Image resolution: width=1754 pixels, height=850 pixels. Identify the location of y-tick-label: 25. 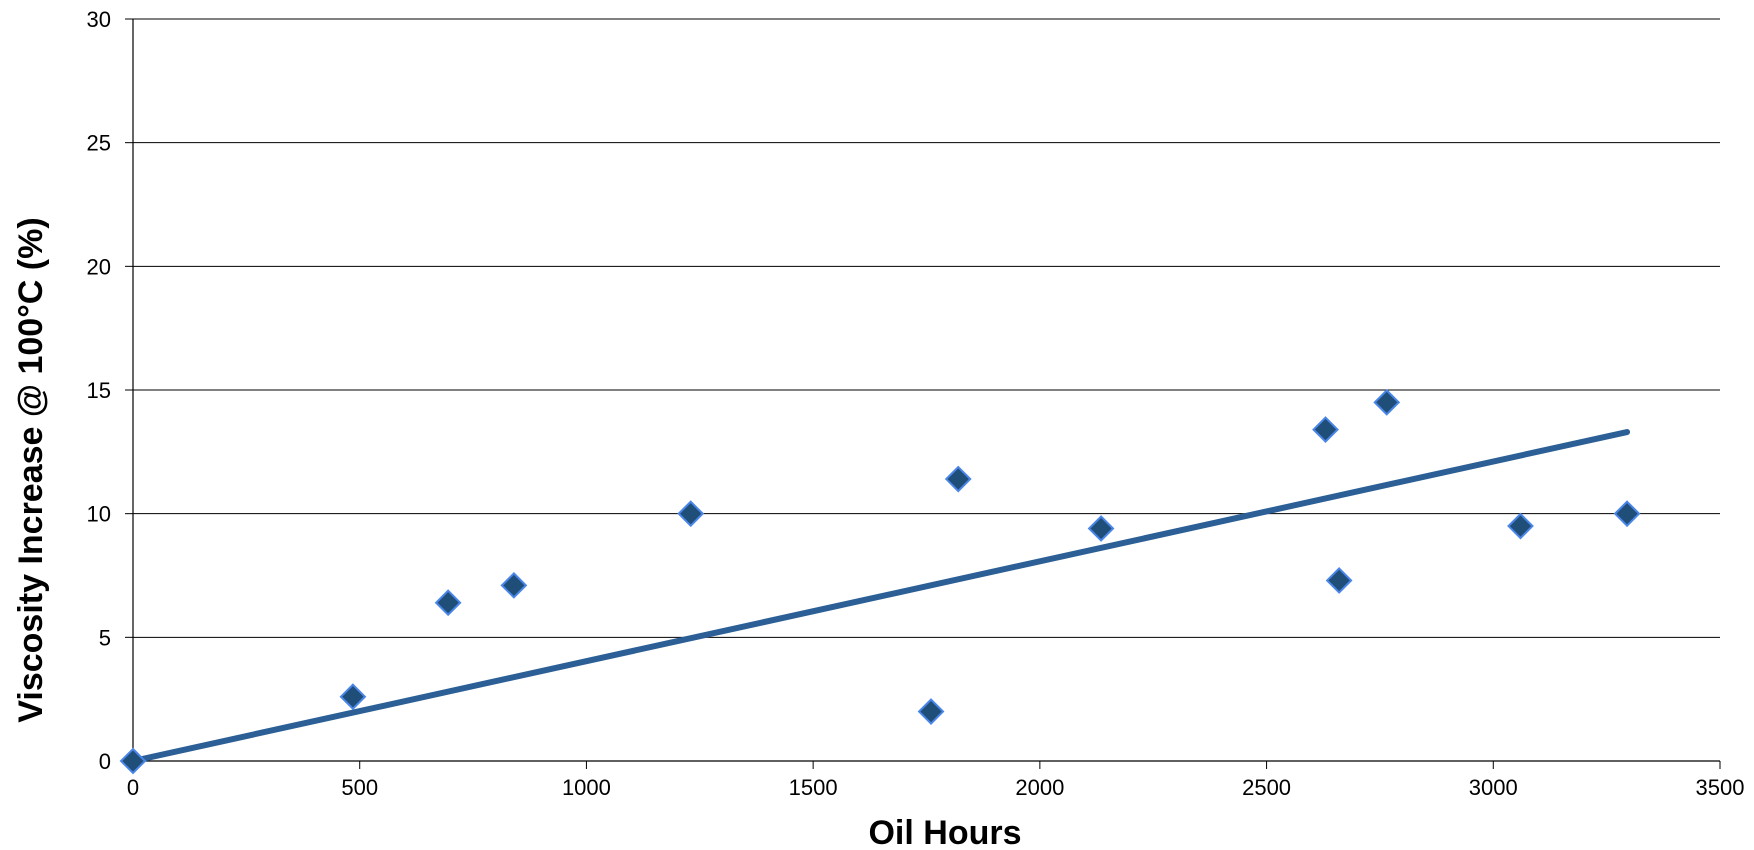
(99, 143).